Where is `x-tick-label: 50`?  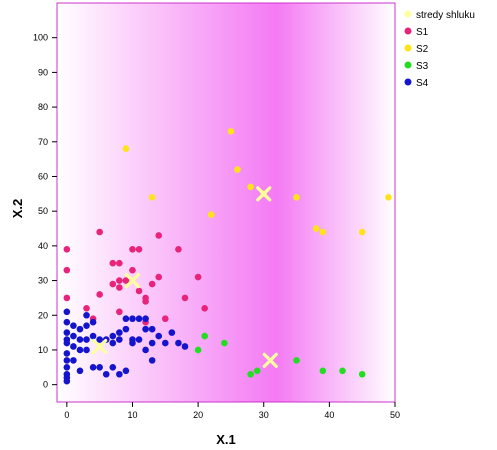
x-tick-label: 50 is located at coordinates (395, 415).